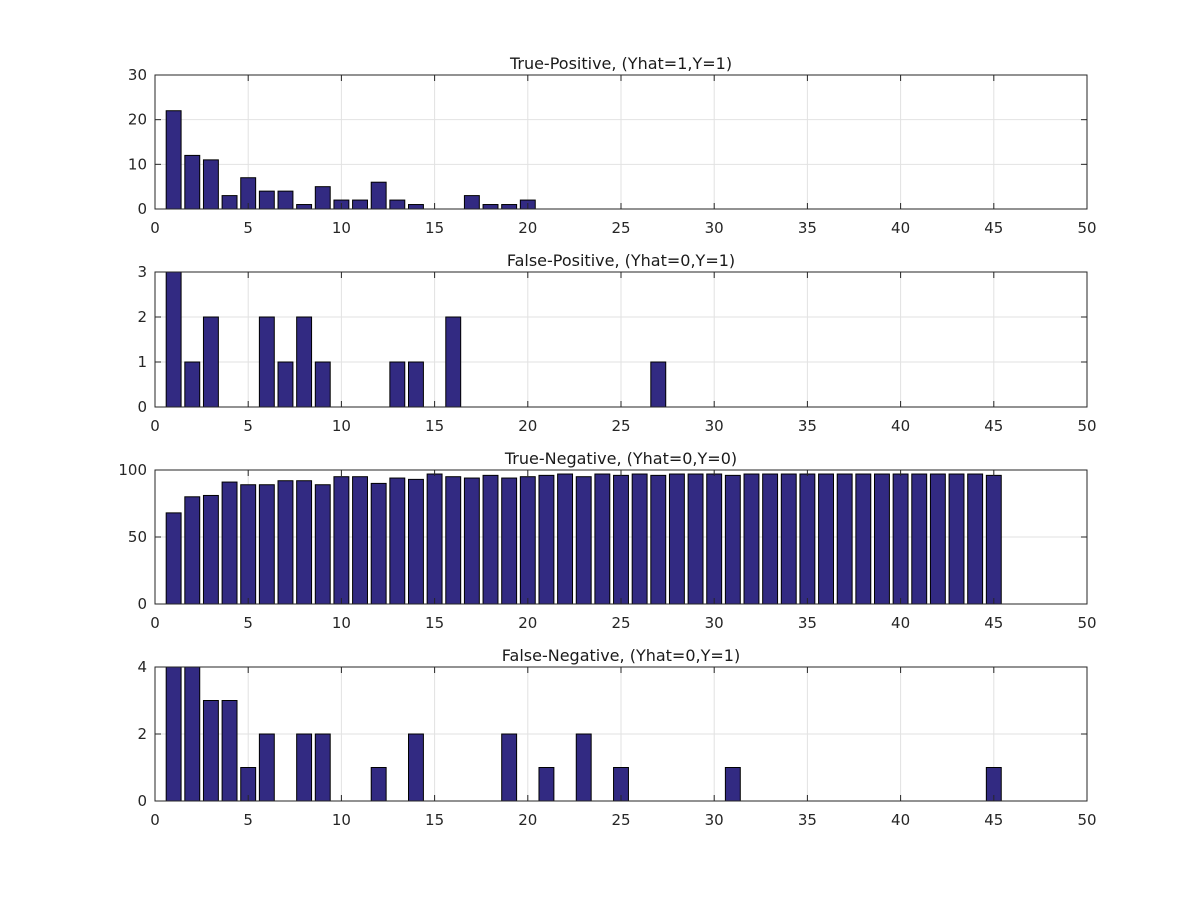 This screenshot has height=900, width=1200. Describe the element at coordinates (137, 75) in the screenshot. I see `y-tick-label: 30` at that location.